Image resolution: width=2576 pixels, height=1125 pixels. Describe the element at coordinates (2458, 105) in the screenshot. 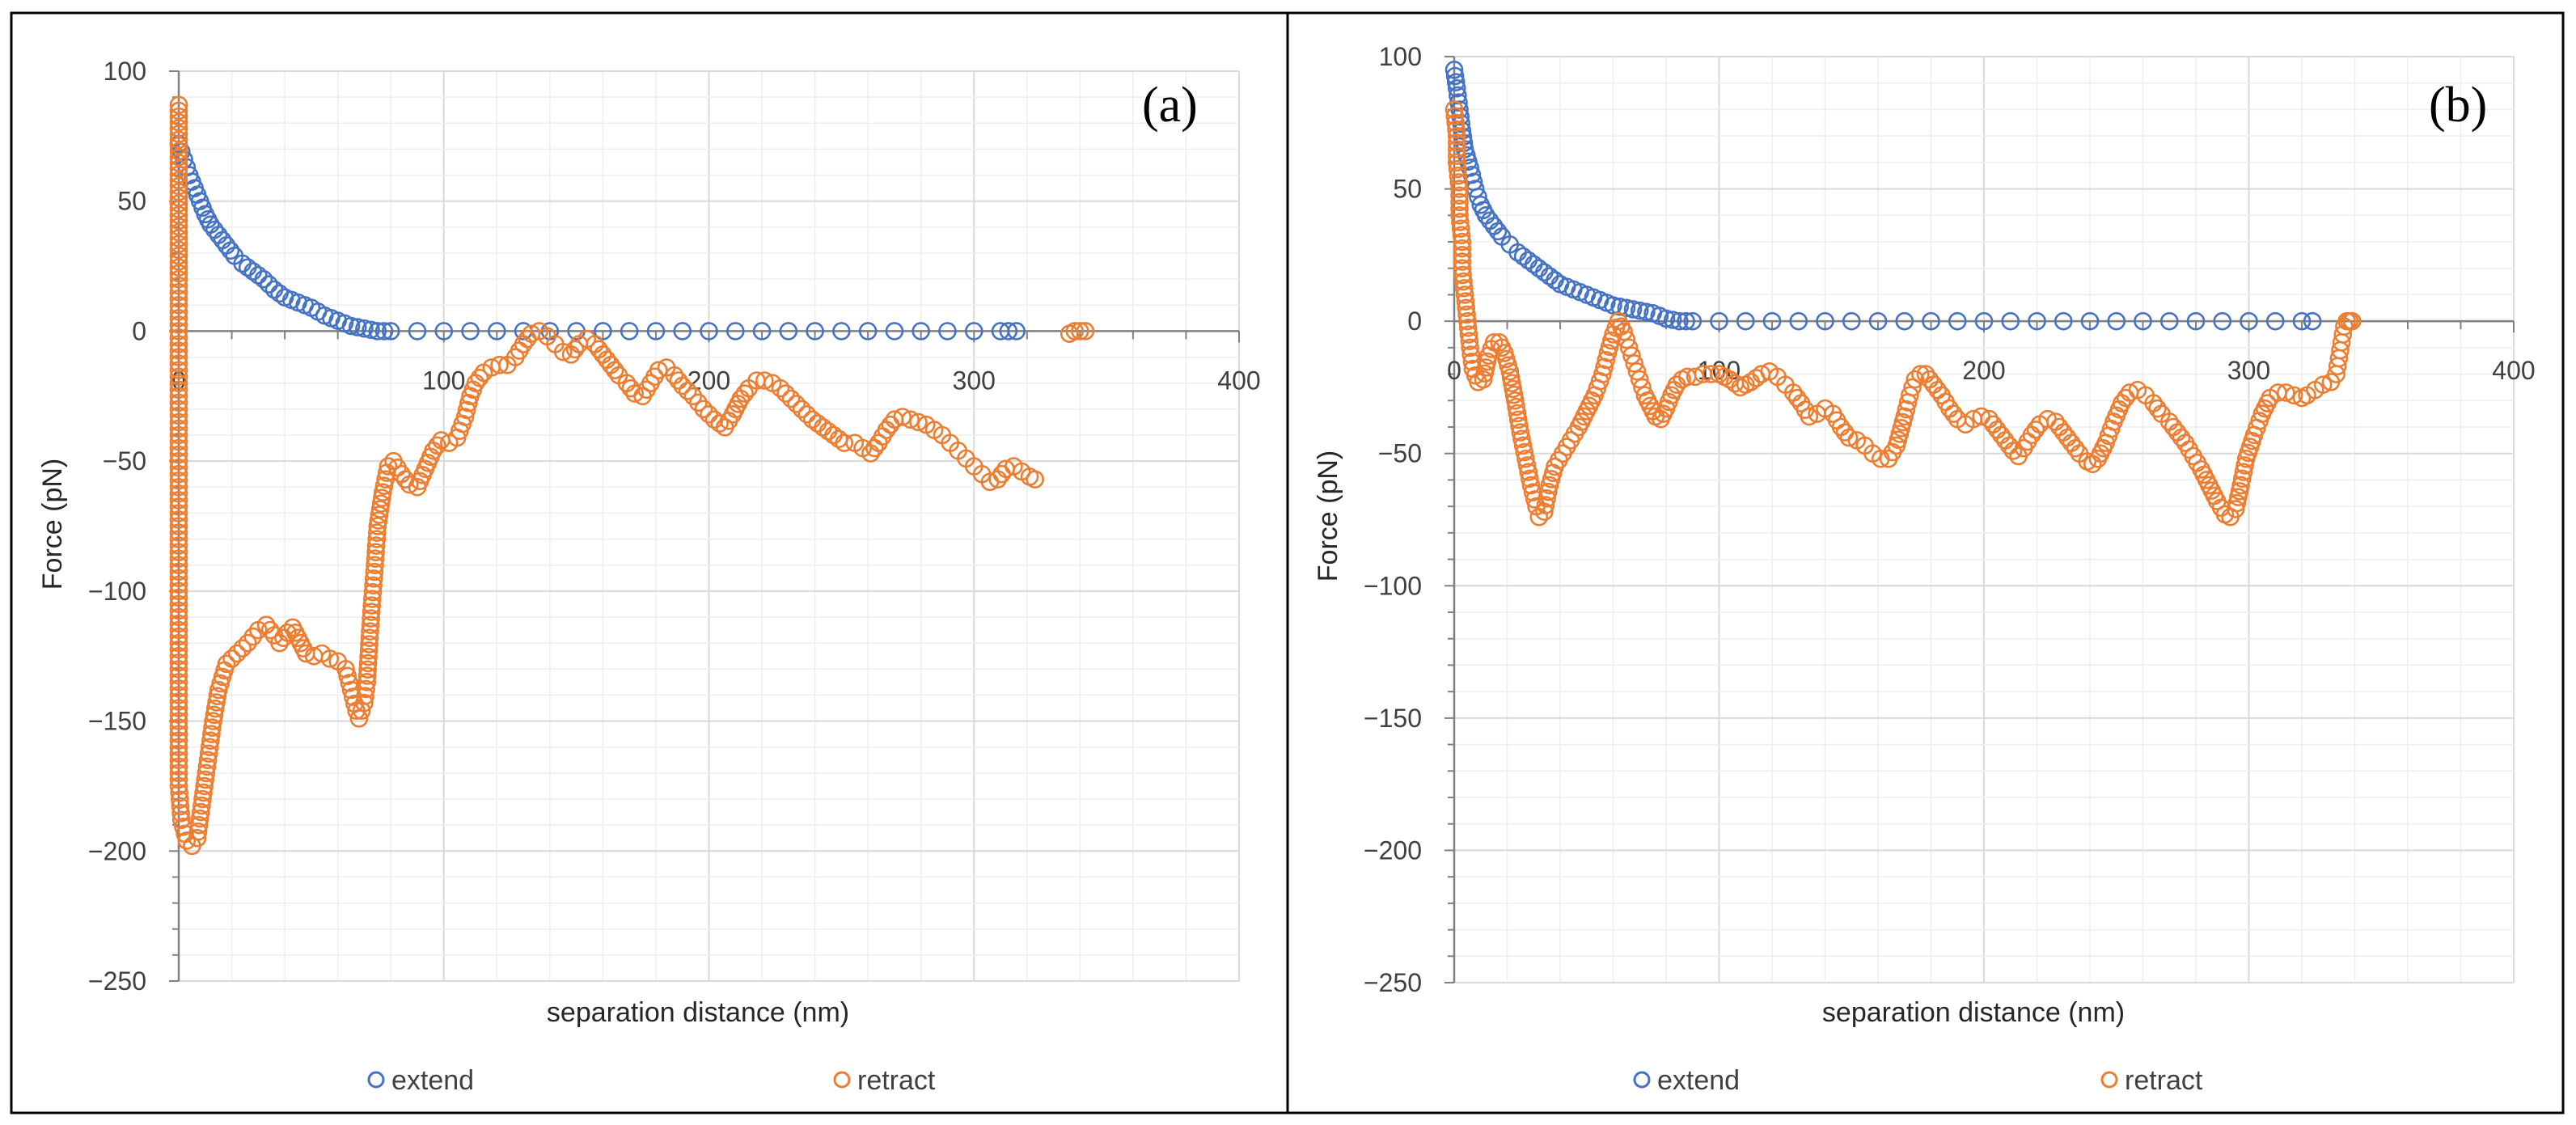

I see `panel-b-label: (b)` at that location.